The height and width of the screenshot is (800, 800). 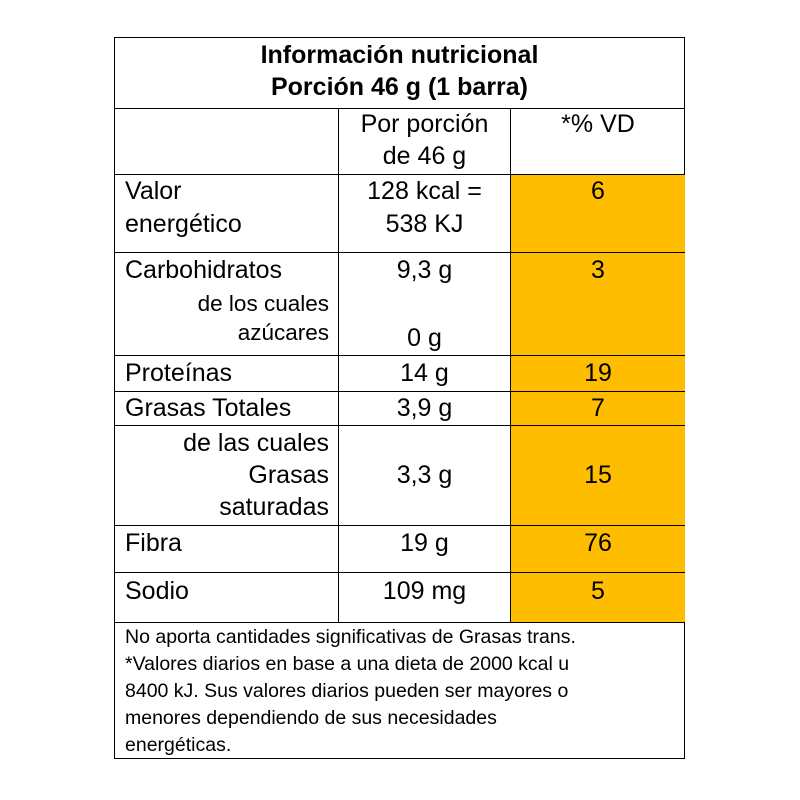 I want to click on row-label-saturated-fat: Grasas, so click(x=288, y=475).